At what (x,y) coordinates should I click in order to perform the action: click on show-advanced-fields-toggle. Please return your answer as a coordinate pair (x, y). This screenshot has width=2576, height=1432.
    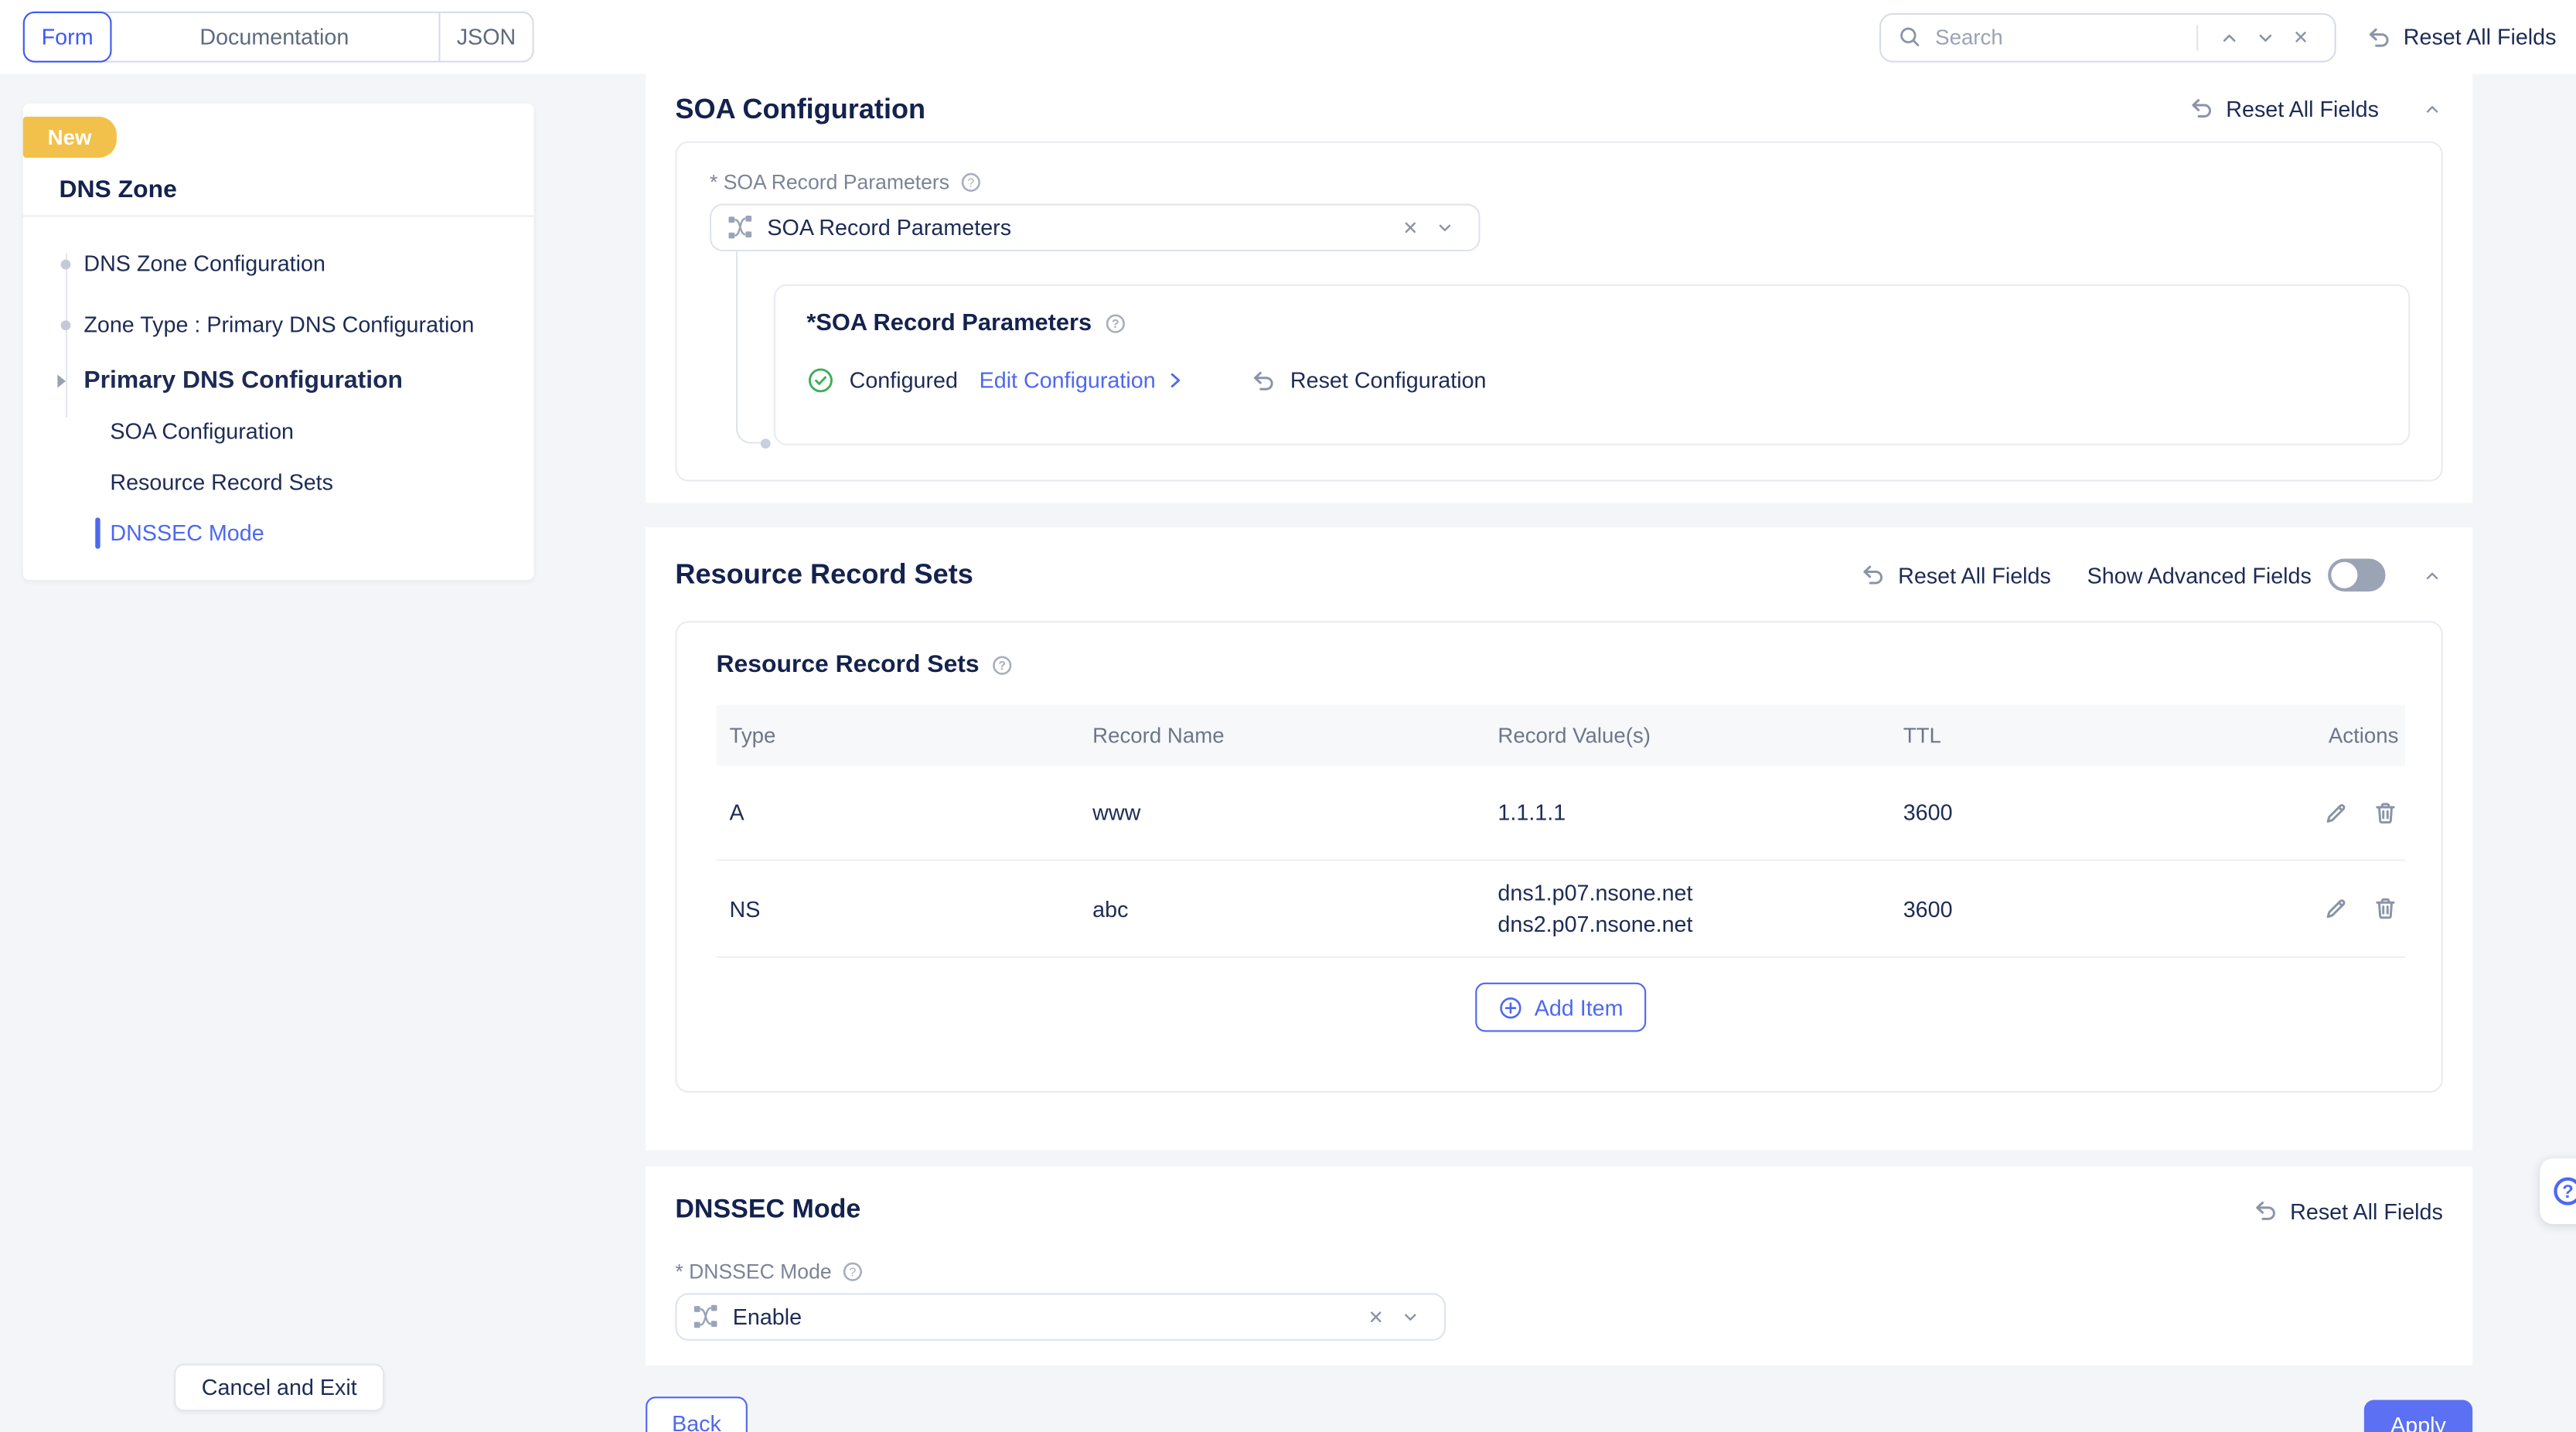
    Looking at the image, I should click on (2357, 575).